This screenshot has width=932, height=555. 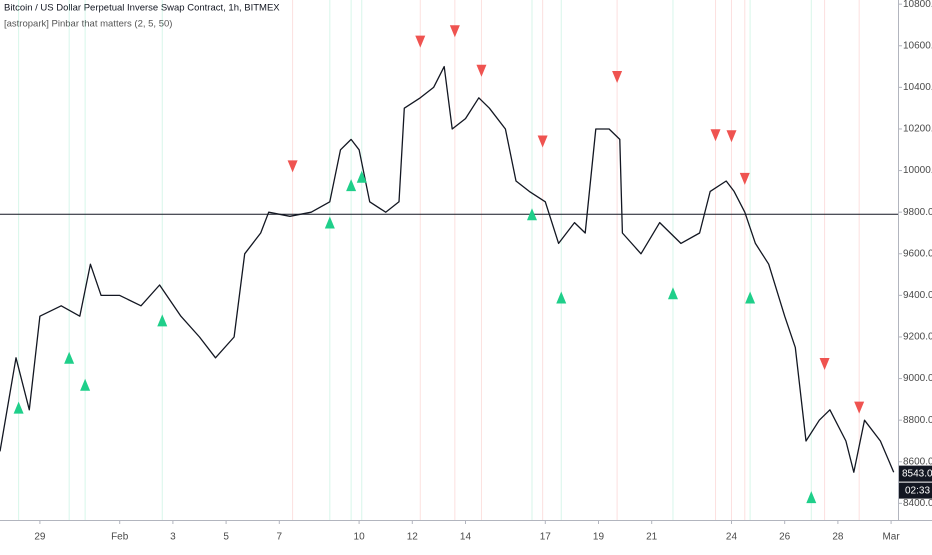 I want to click on x-tick-label: 26, so click(x=785, y=537).